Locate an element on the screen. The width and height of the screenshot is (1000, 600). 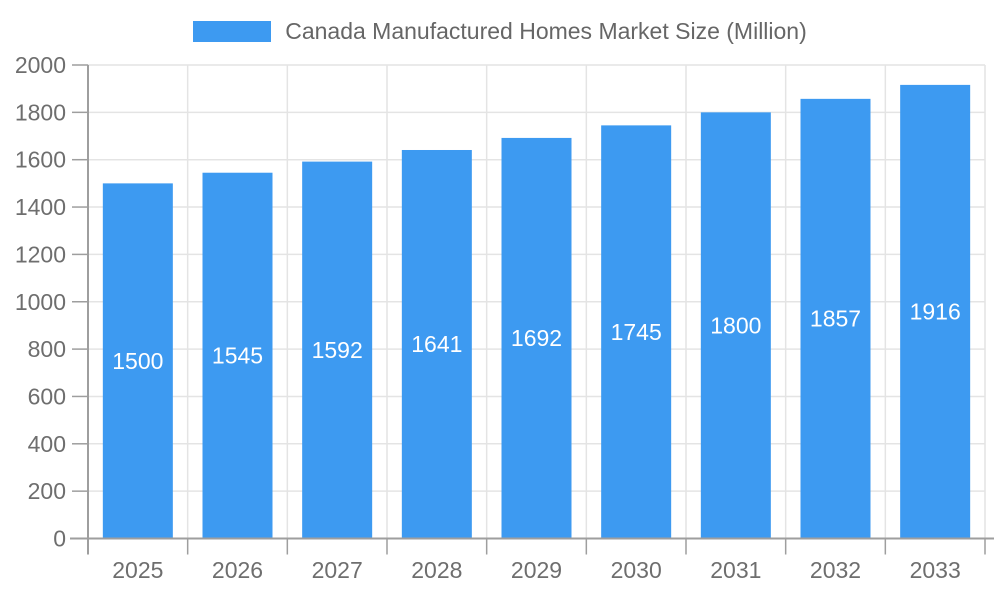
x-tick-label: 2029 is located at coordinates (536, 570).